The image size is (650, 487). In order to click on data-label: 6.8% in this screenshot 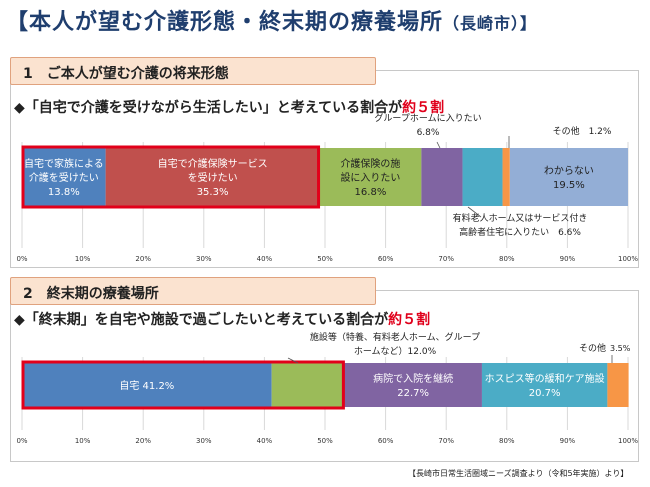, I will do `click(428, 133)`.